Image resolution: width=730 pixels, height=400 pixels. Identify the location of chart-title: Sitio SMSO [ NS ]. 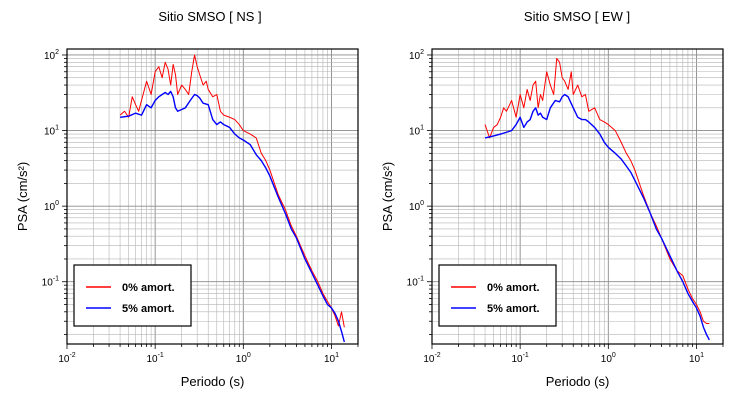
(209, 16).